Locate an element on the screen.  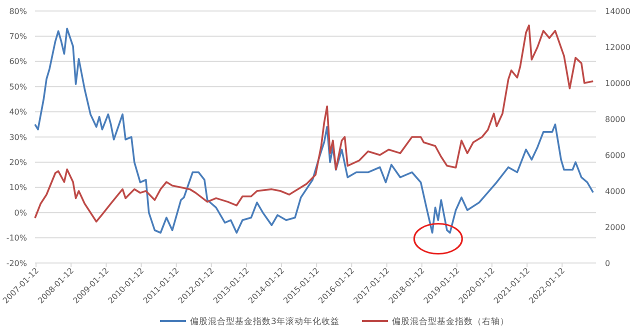
y-tick-label: 60% is located at coordinates (18, 61).